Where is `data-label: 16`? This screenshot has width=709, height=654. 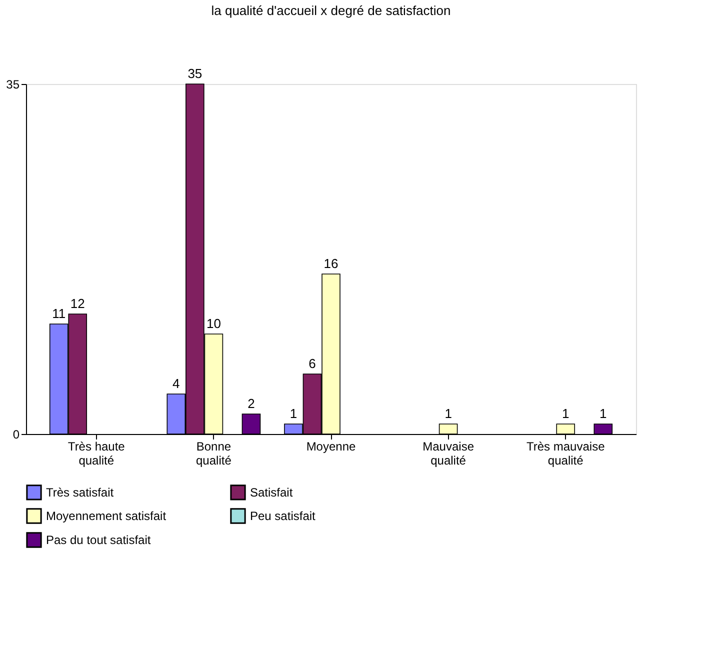 data-label: 16 is located at coordinates (331, 263).